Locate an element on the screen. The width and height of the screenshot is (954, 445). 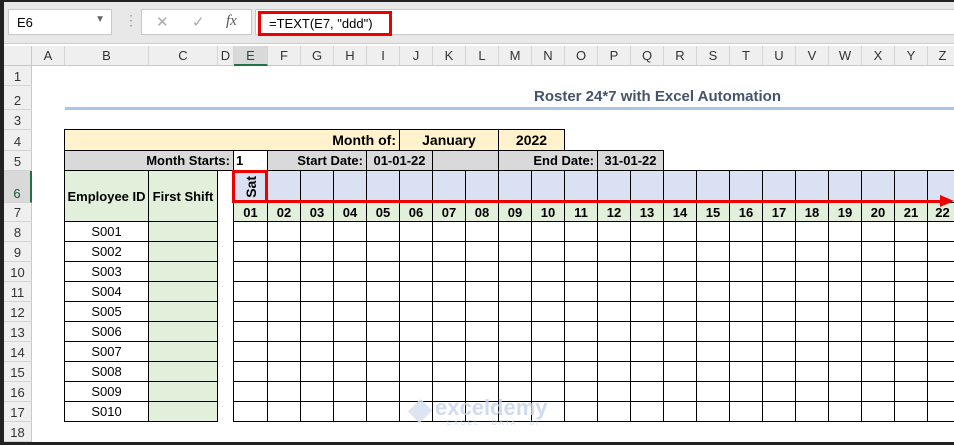
day-number-cell: 11 is located at coordinates (581, 212).